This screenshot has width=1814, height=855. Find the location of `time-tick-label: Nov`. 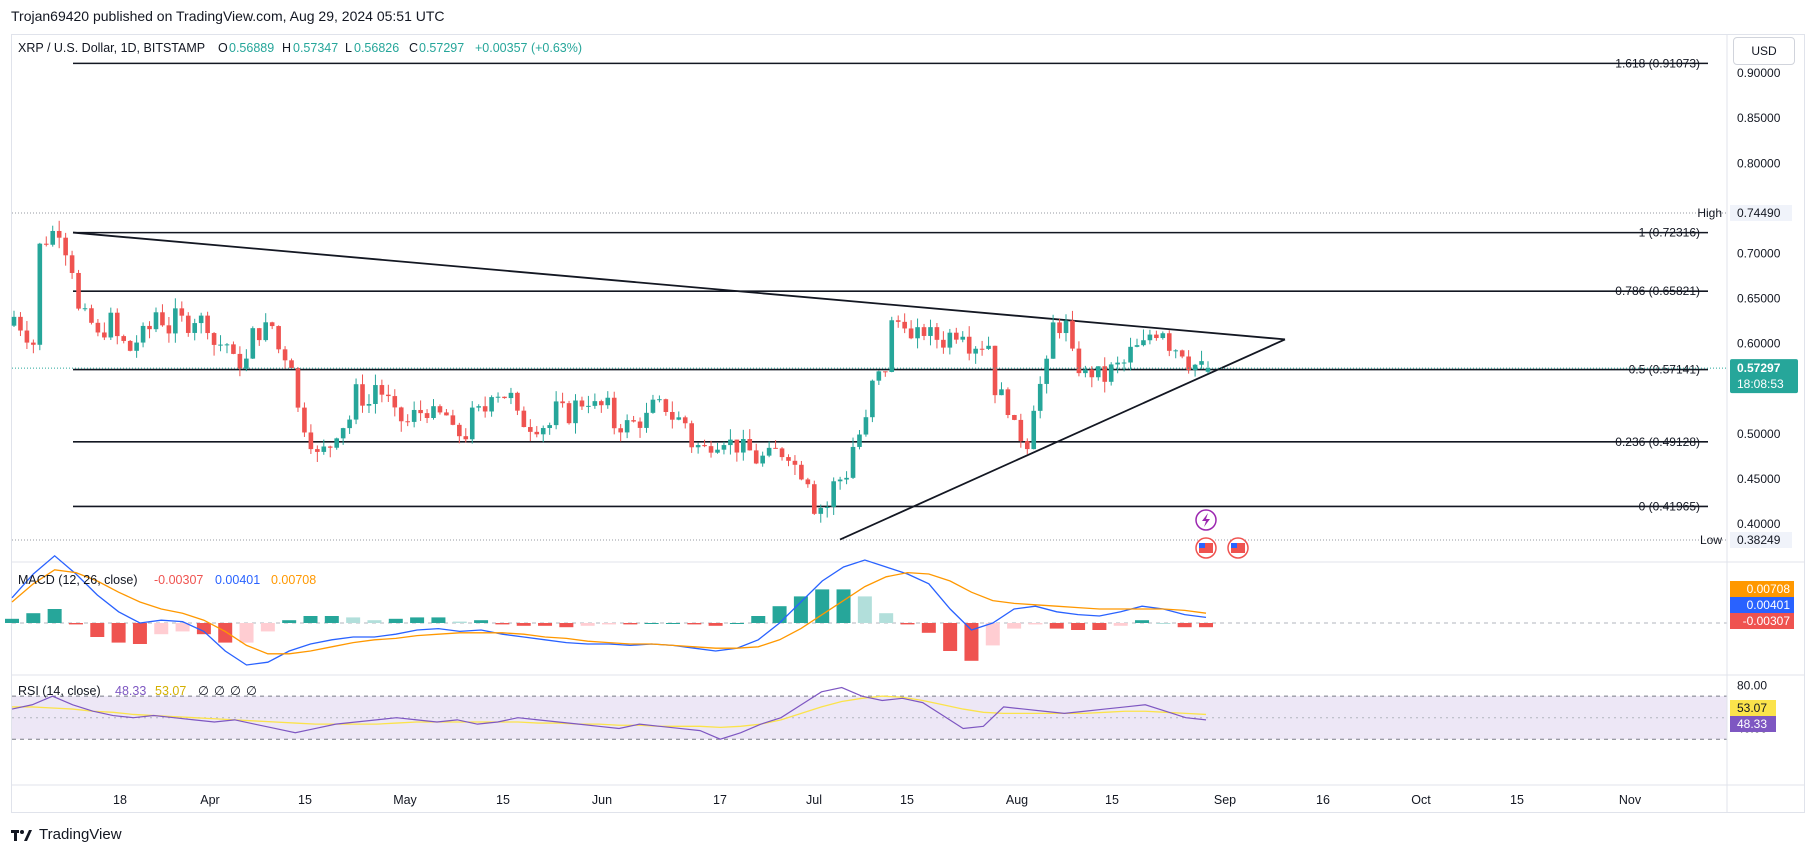

time-tick-label: Nov is located at coordinates (1630, 800).